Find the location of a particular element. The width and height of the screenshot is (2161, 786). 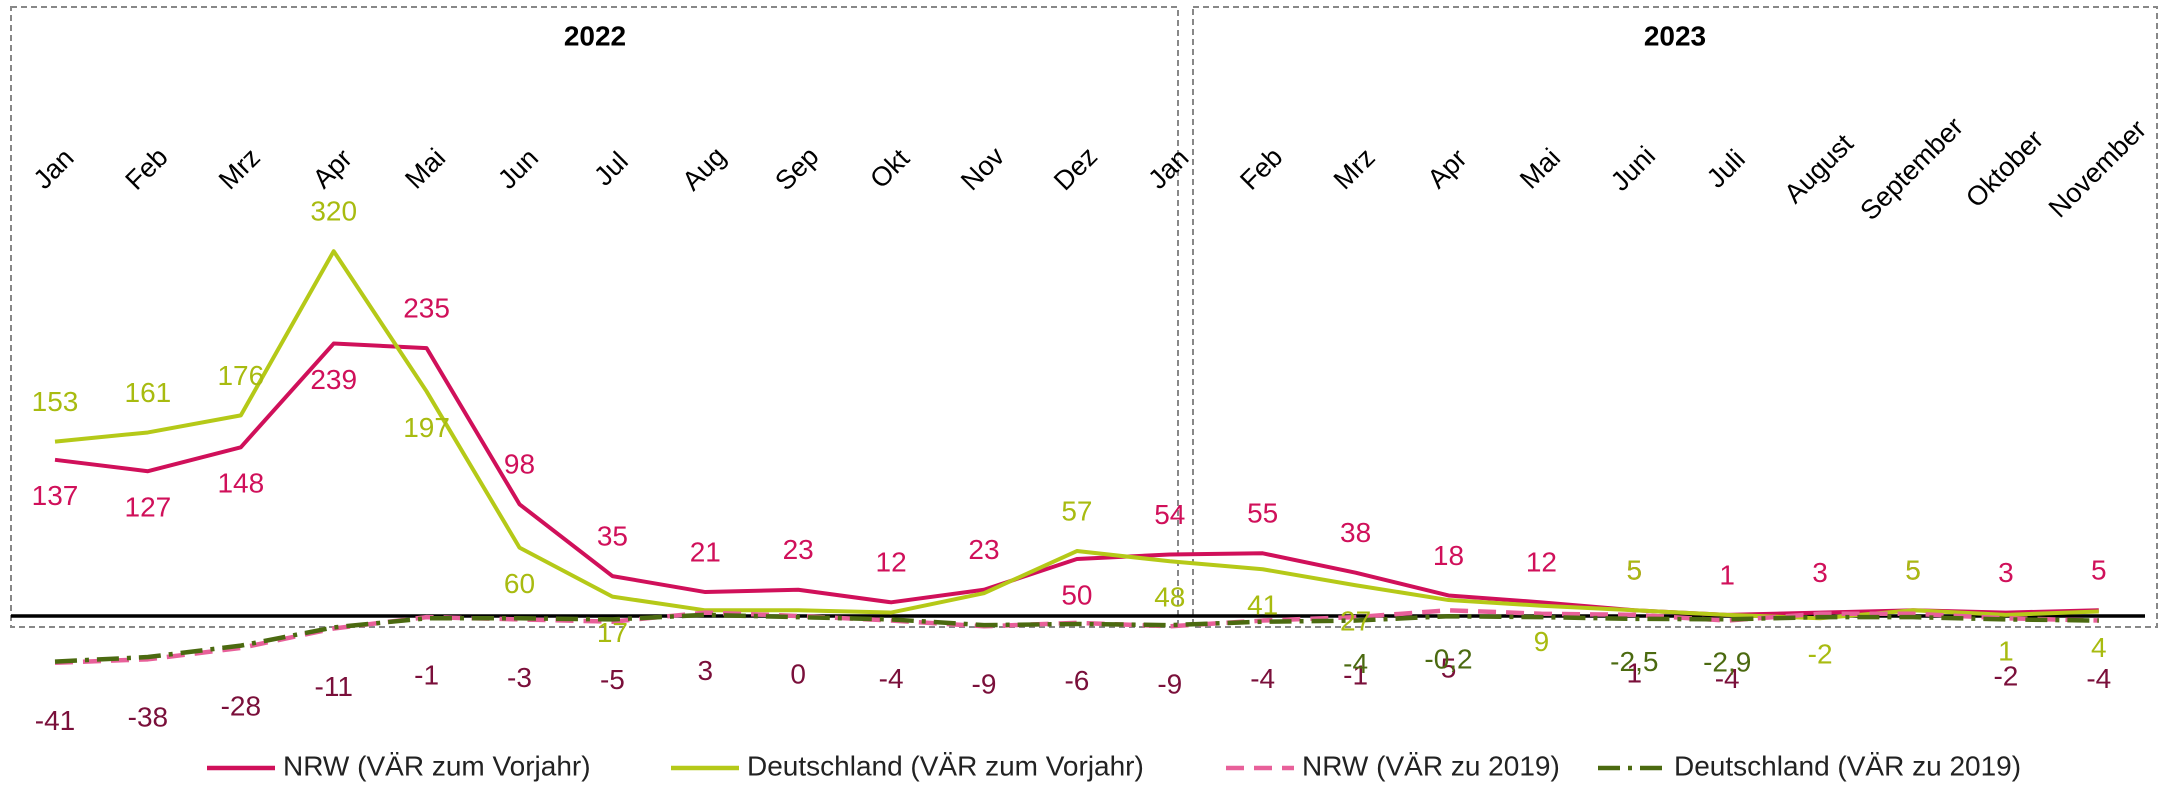

data-label: 320 is located at coordinates (333, 211).